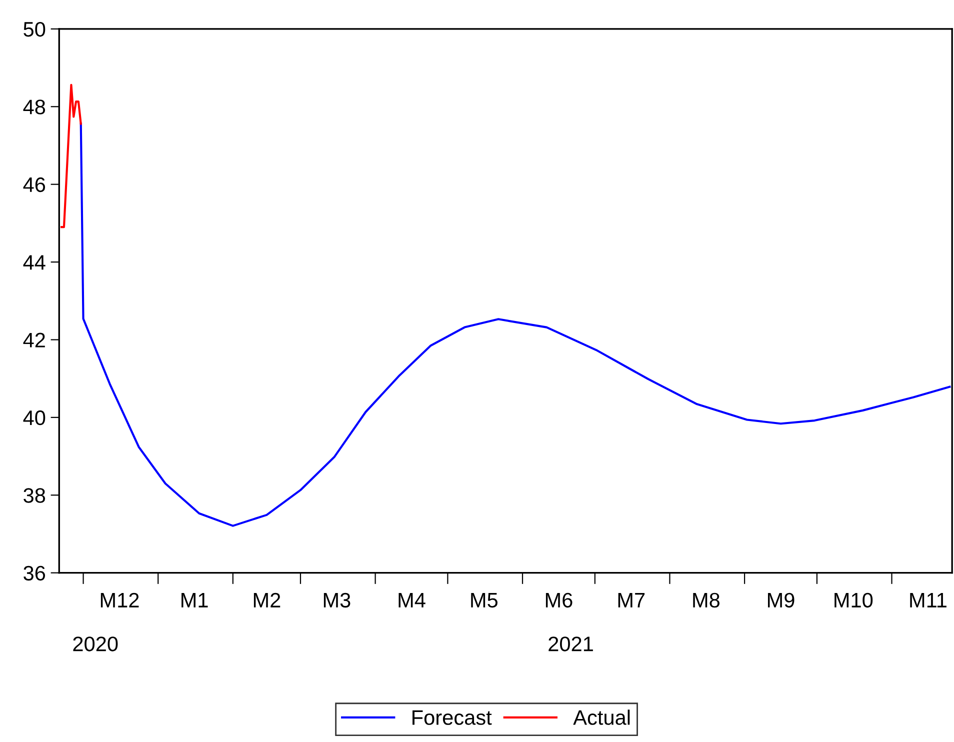  Describe the element at coordinates (853, 600) in the screenshot. I see `x-tick-label: M10` at that location.